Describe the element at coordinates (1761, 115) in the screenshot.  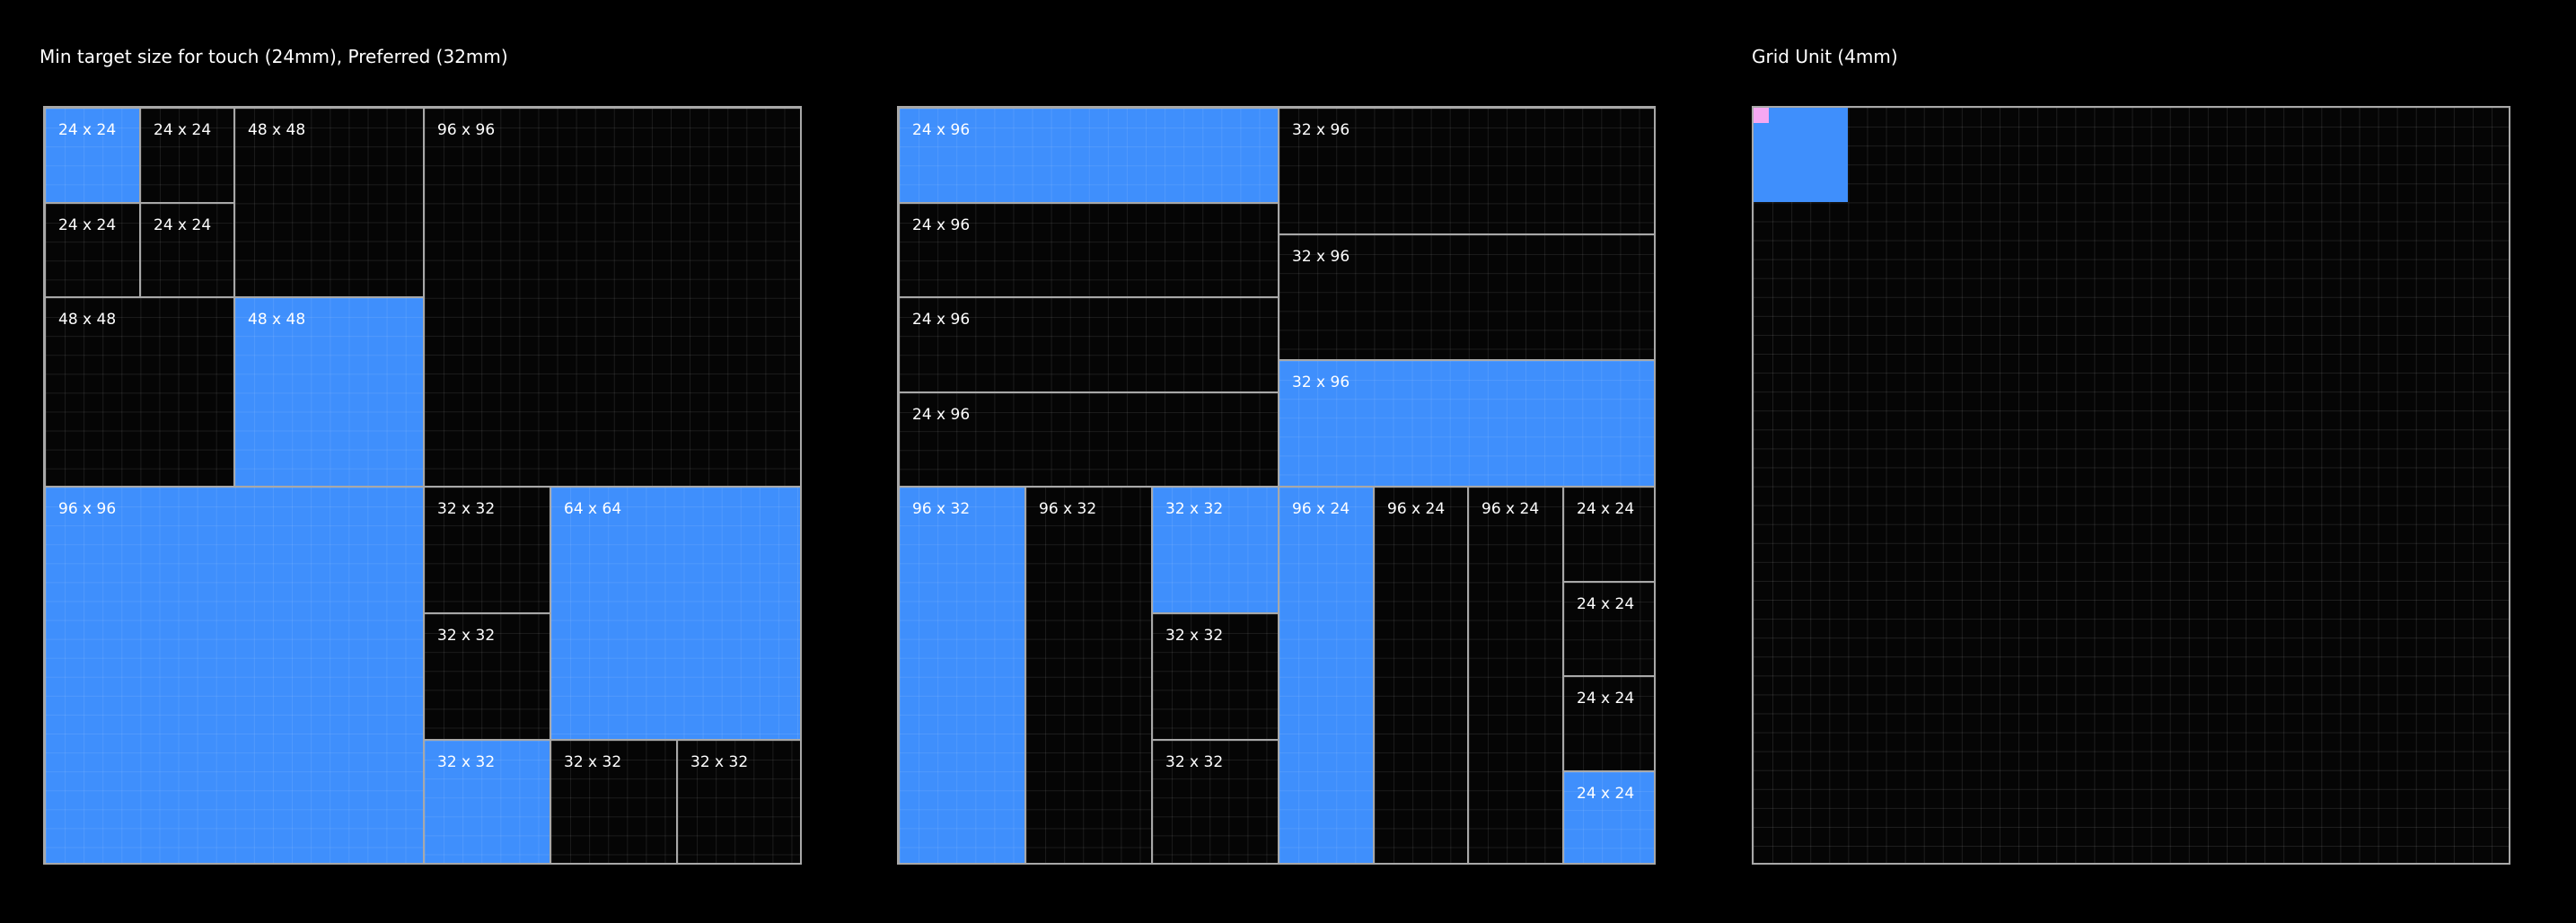
I see `grid-unit-4mm-swatch` at that location.